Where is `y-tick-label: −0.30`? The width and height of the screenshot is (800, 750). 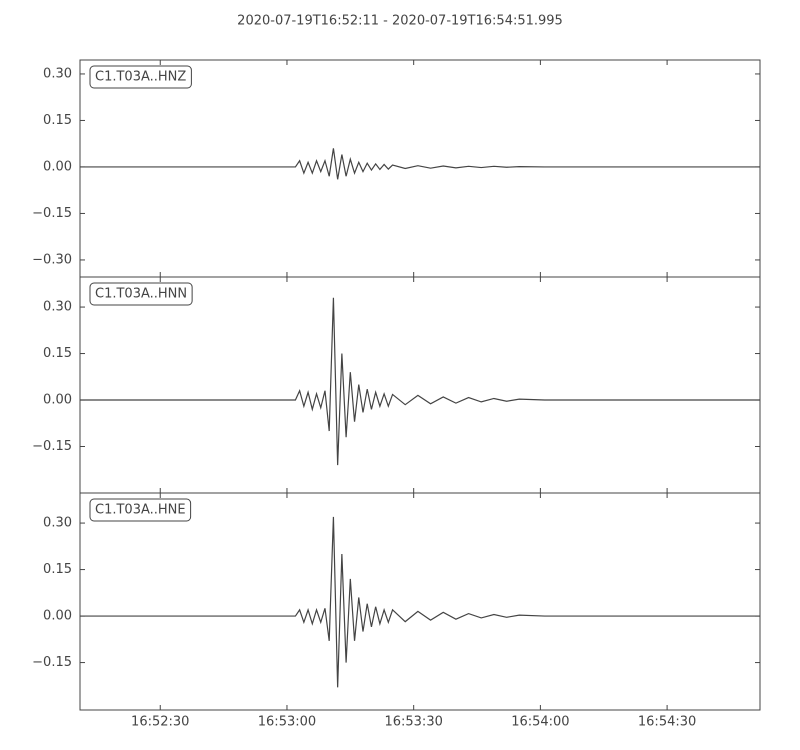
y-tick-label: −0.30 is located at coordinates (52, 259).